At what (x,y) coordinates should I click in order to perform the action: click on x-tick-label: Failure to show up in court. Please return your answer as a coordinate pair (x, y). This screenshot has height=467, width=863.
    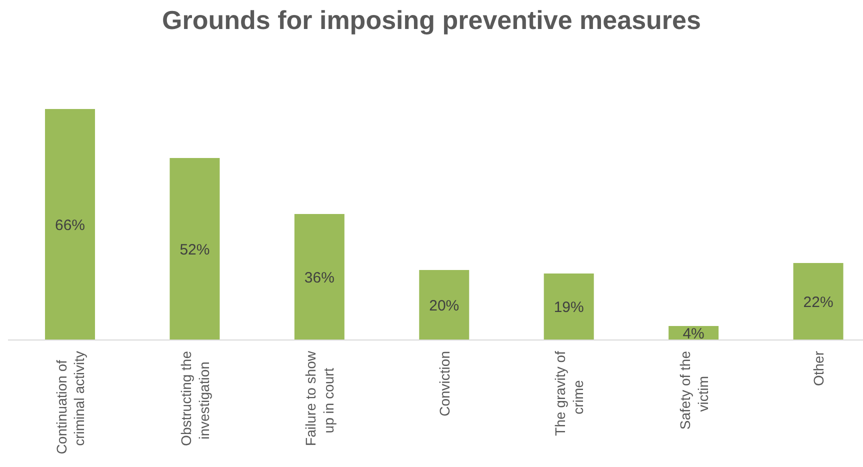
    Looking at the image, I should click on (319, 398).